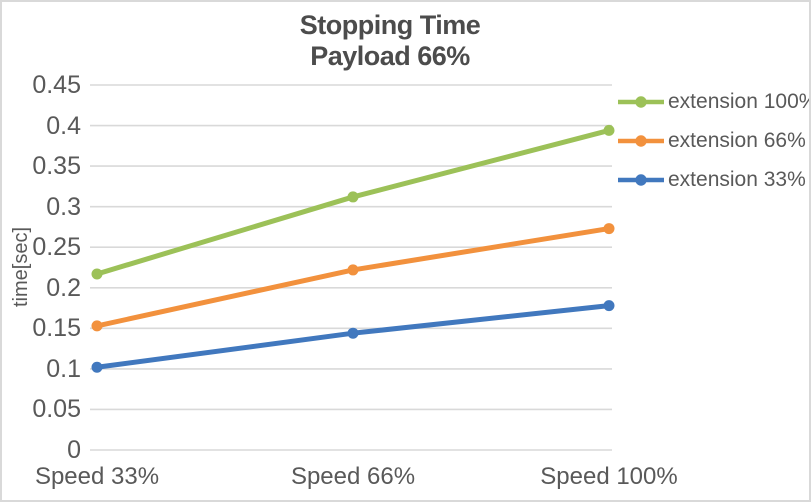 This screenshot has width=811, height=502. What do you see at coordinates (56, 247) in the screenshot?
I see `y-tick-label: 0.25` at bounding box center [56, 247].